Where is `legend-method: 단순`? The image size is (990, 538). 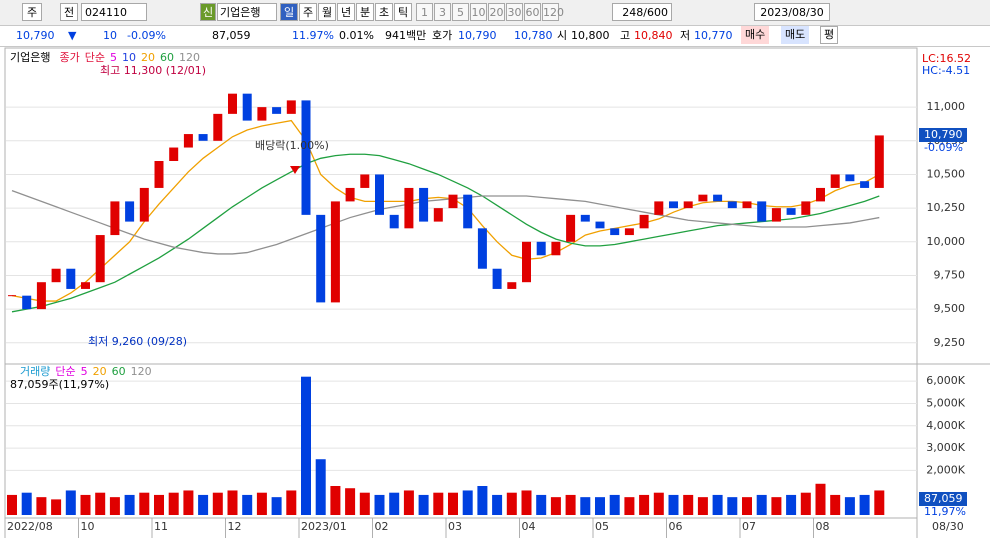 legend-method: 단순 is located at coordinates (65, 371).